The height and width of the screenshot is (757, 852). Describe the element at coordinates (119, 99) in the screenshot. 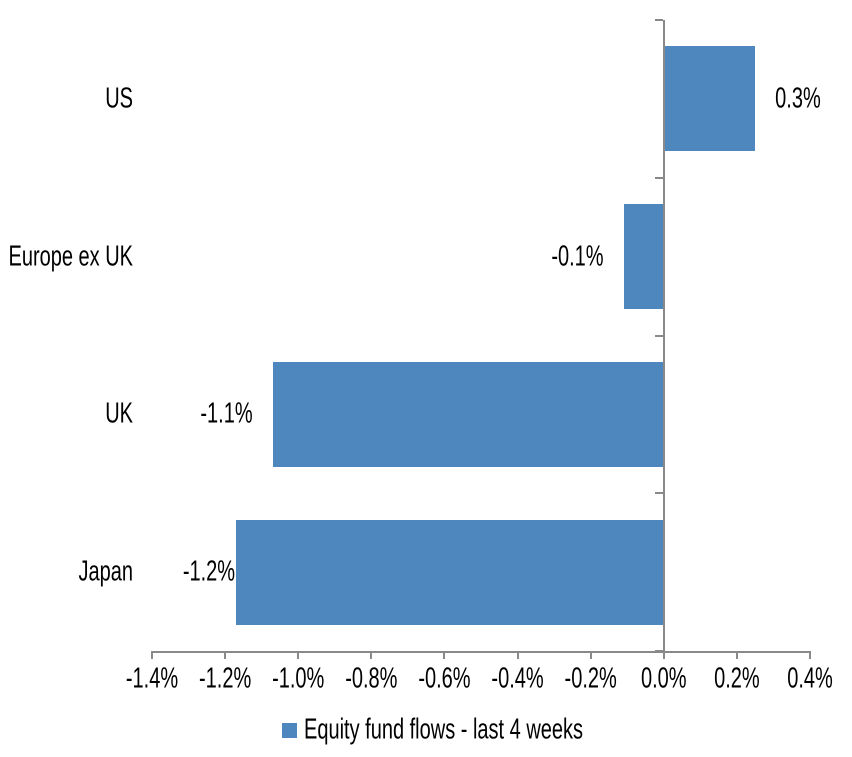

I see `category-label-us: US` at that location.